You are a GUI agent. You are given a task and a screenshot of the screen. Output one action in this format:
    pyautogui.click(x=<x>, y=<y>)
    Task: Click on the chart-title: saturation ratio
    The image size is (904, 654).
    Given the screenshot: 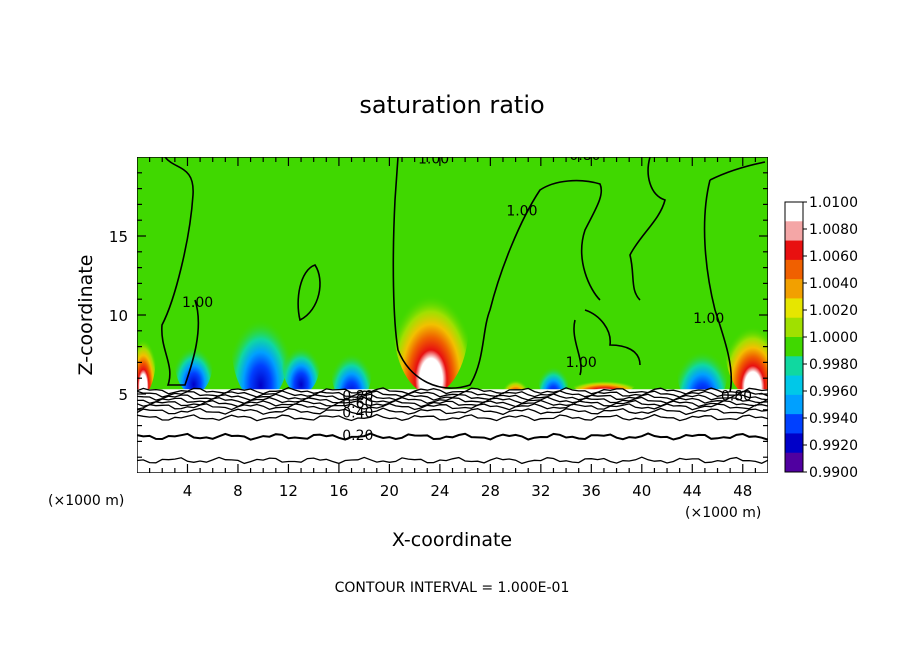 What is the action you would take?
    pyautogui.click(x=451, y=105)
    